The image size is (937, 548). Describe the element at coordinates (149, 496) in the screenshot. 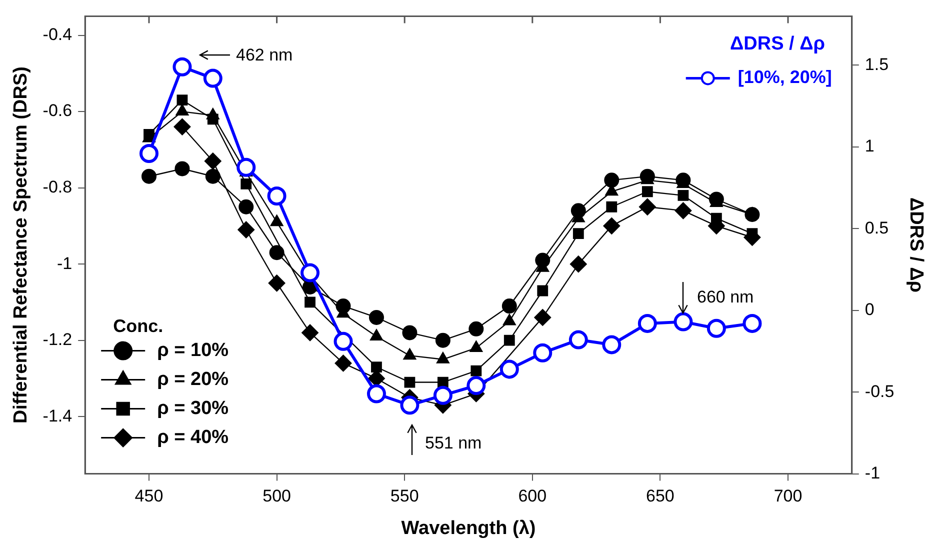

I see `x-tick-label: 450` at that location.